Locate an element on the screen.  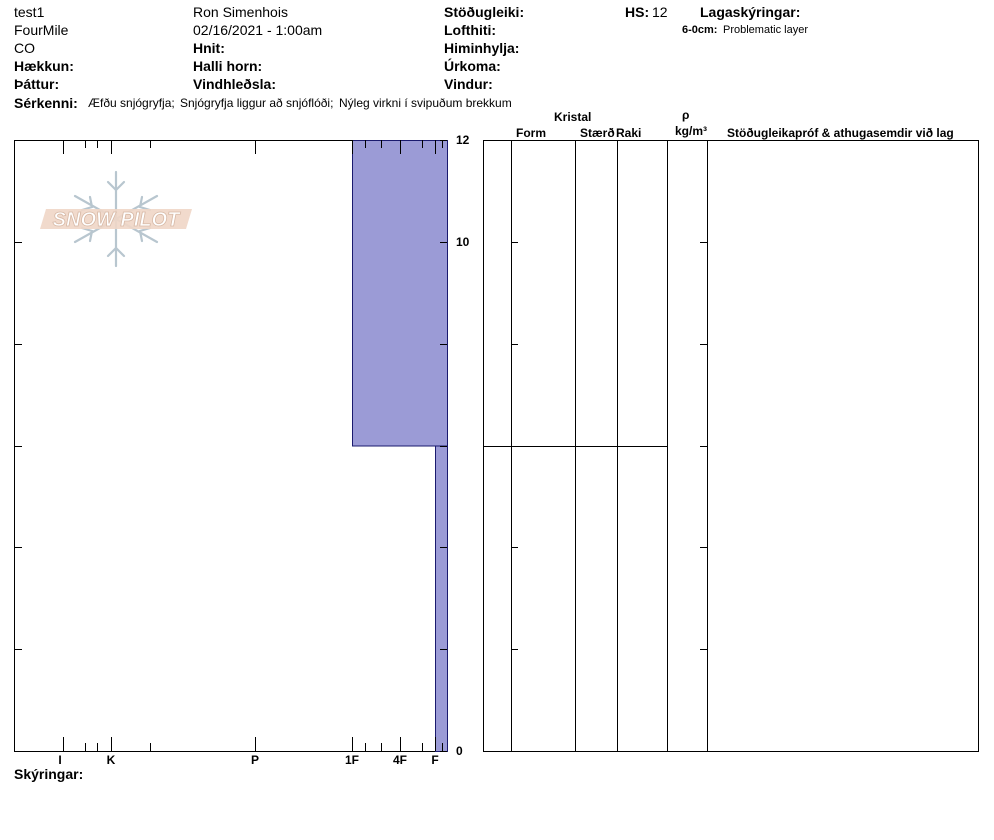
hs-label: HS: is located at coordinates (637, 12).